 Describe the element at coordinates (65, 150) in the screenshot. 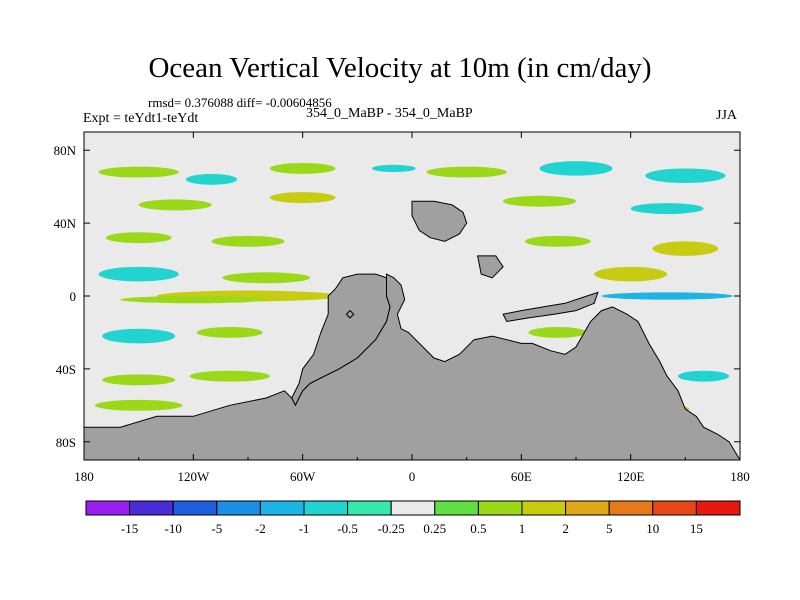

I see `y-tick-label: 80N` at that location.